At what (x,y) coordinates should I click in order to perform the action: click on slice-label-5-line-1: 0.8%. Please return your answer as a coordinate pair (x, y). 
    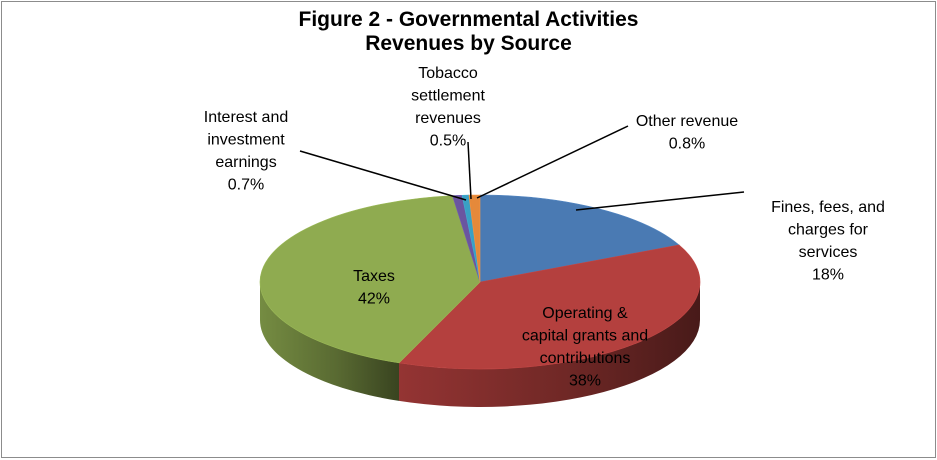
    Looking at the image, I should click on (687, 144).